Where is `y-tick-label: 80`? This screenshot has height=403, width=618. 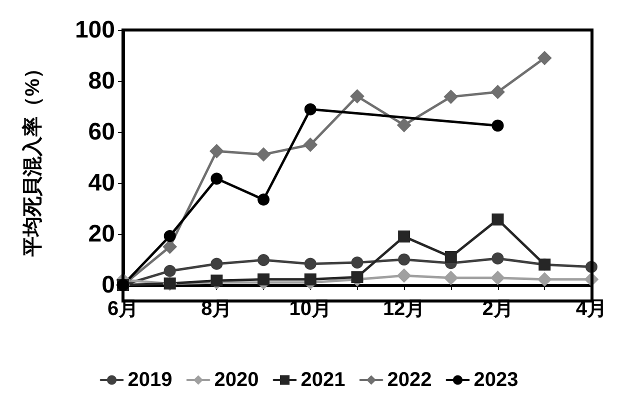
y-tick-label: 80 is located at coordinates (101, 81).